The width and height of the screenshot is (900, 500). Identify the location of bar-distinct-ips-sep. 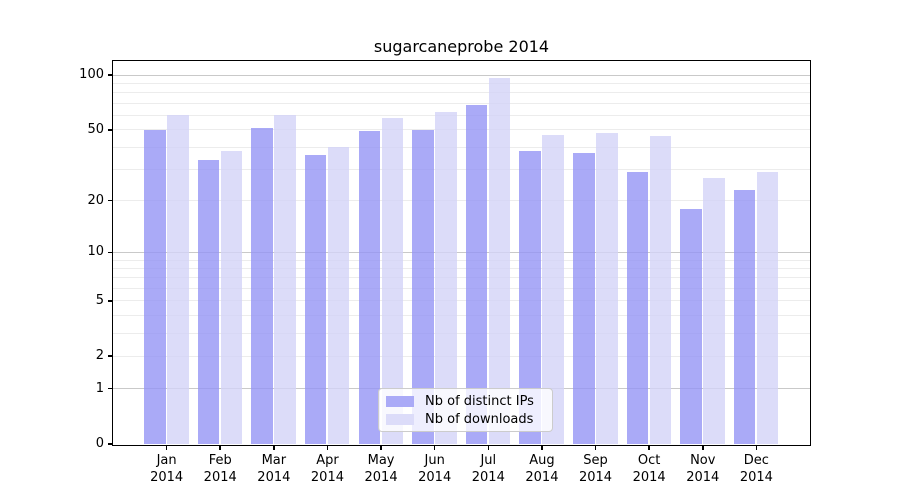
(584, 298).